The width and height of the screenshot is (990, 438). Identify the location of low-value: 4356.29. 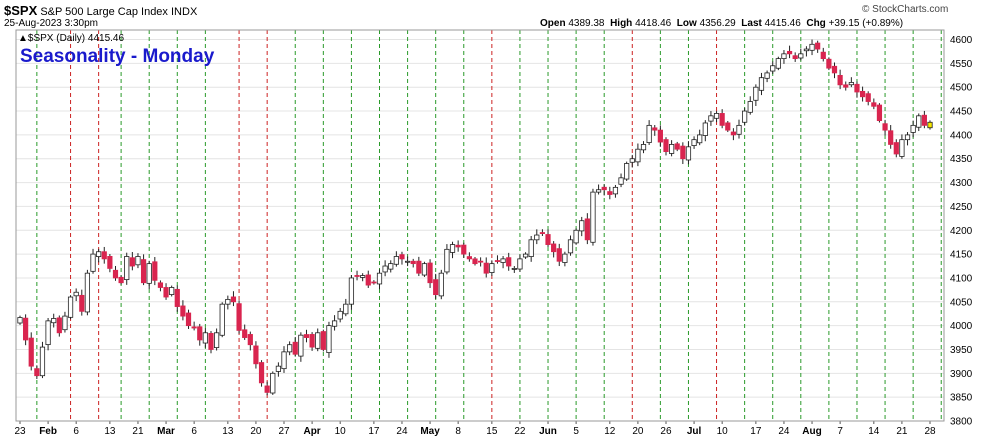
(717, 23).